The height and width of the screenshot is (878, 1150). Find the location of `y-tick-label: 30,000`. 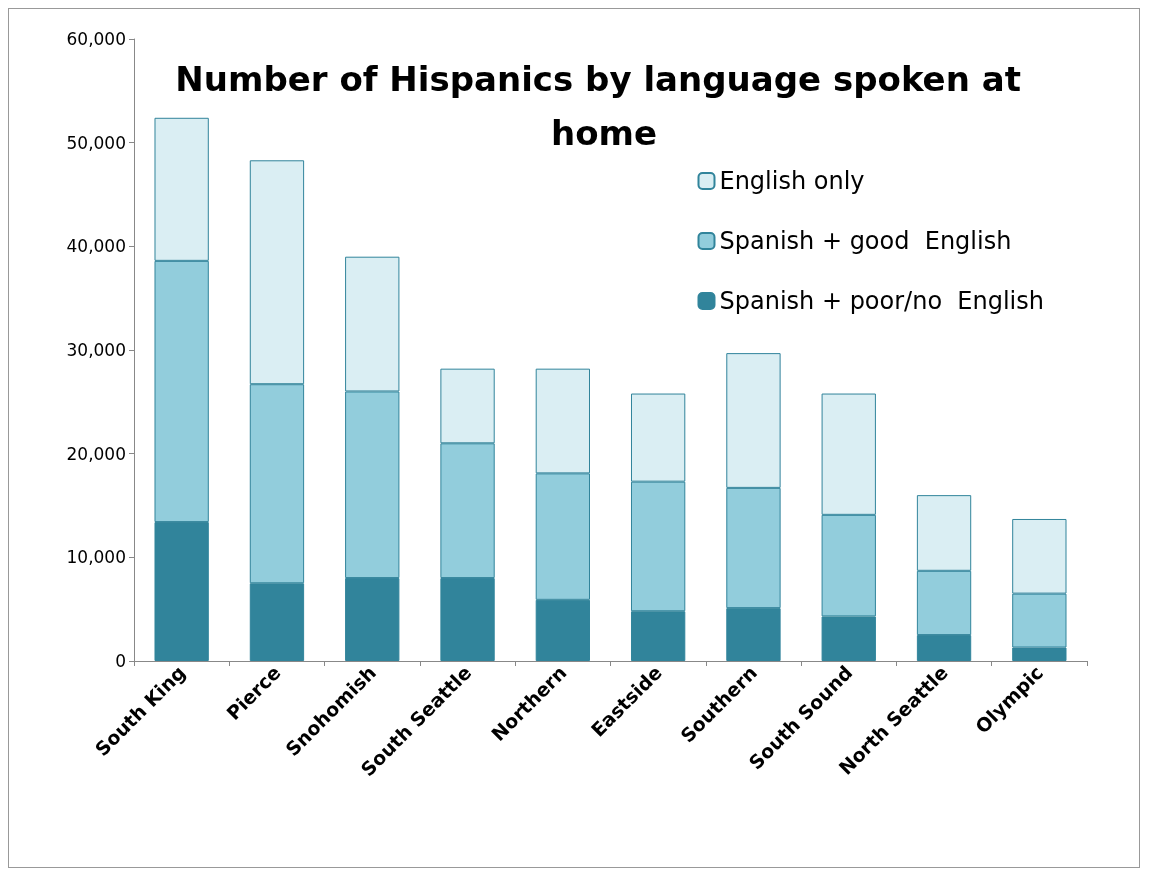

y-tick-label: 30,000 is located at coordinates (96, 350).